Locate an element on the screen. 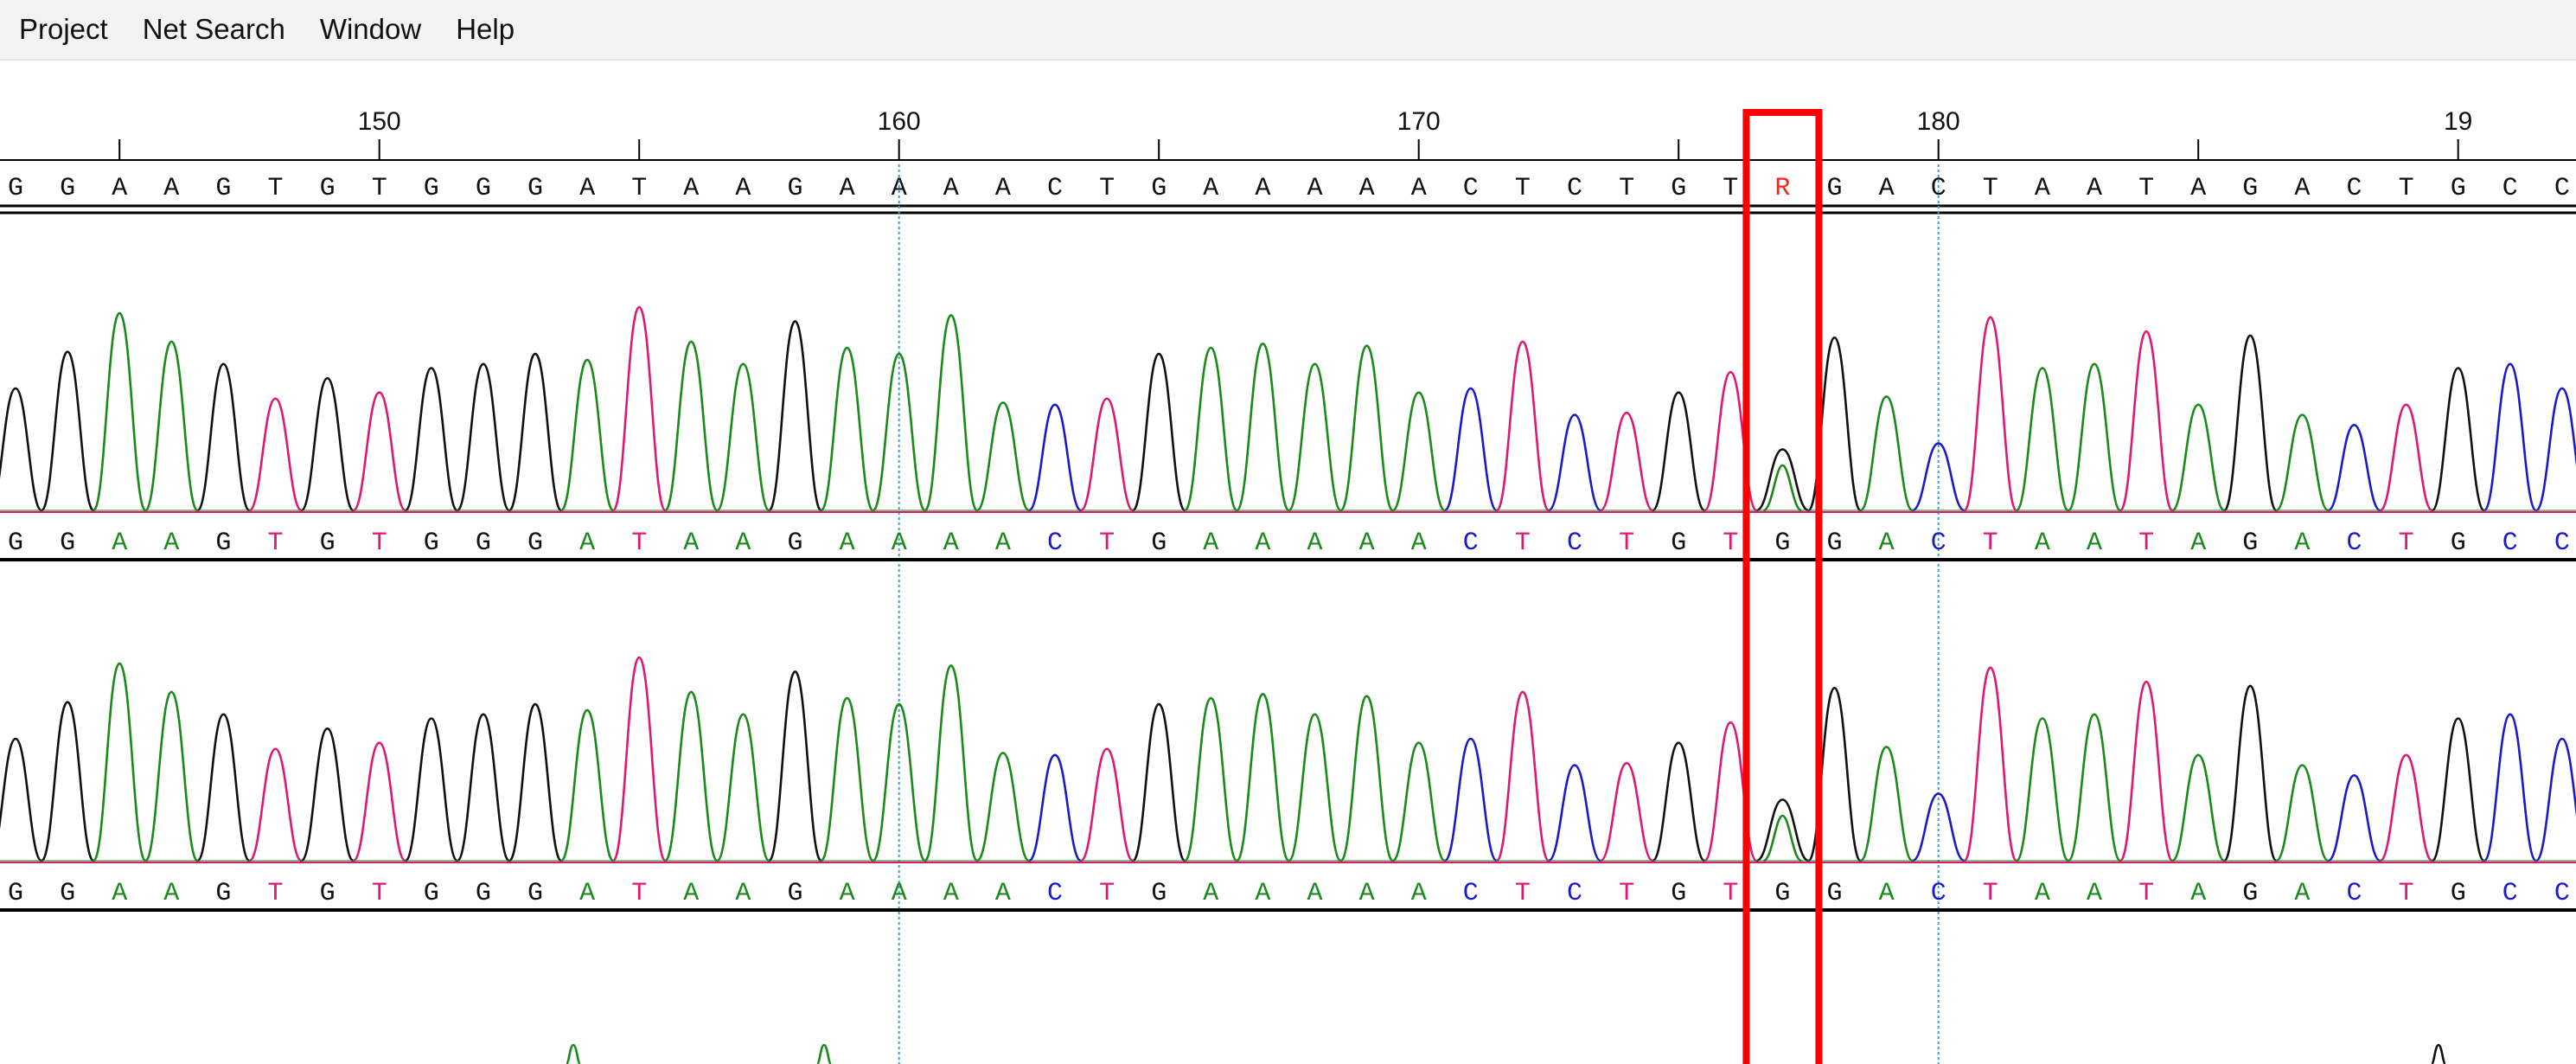  ruler-label: 150 is located at coordinates (379, 122).